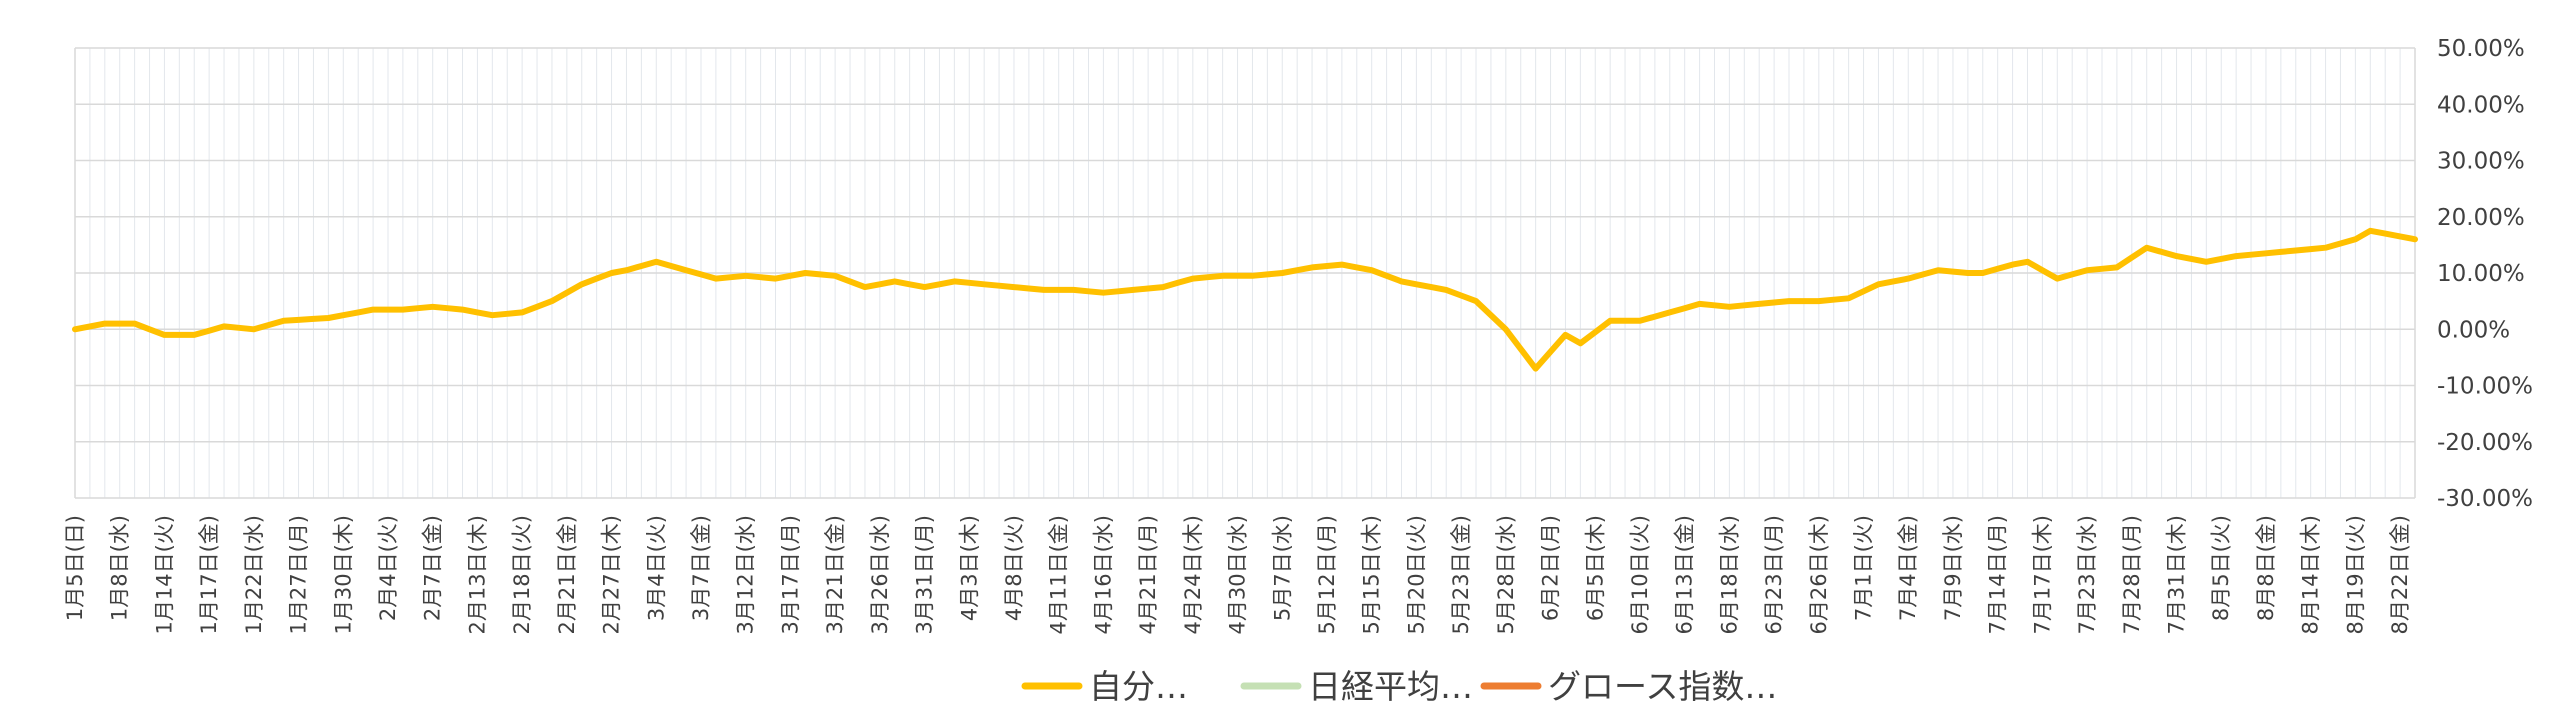 The height and width of the screenshot is (717, 2560). What do you see at coordinates (1819, 574) in the screenshot?
I see `x-tick-label: 6月26日(木)` at bounding box center [1819, 574].